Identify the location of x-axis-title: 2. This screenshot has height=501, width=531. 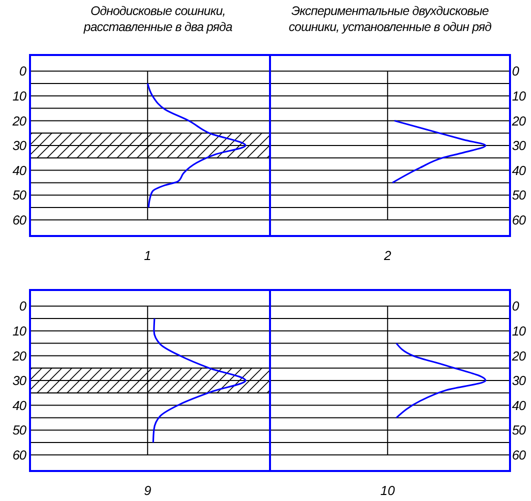
(387, 255).